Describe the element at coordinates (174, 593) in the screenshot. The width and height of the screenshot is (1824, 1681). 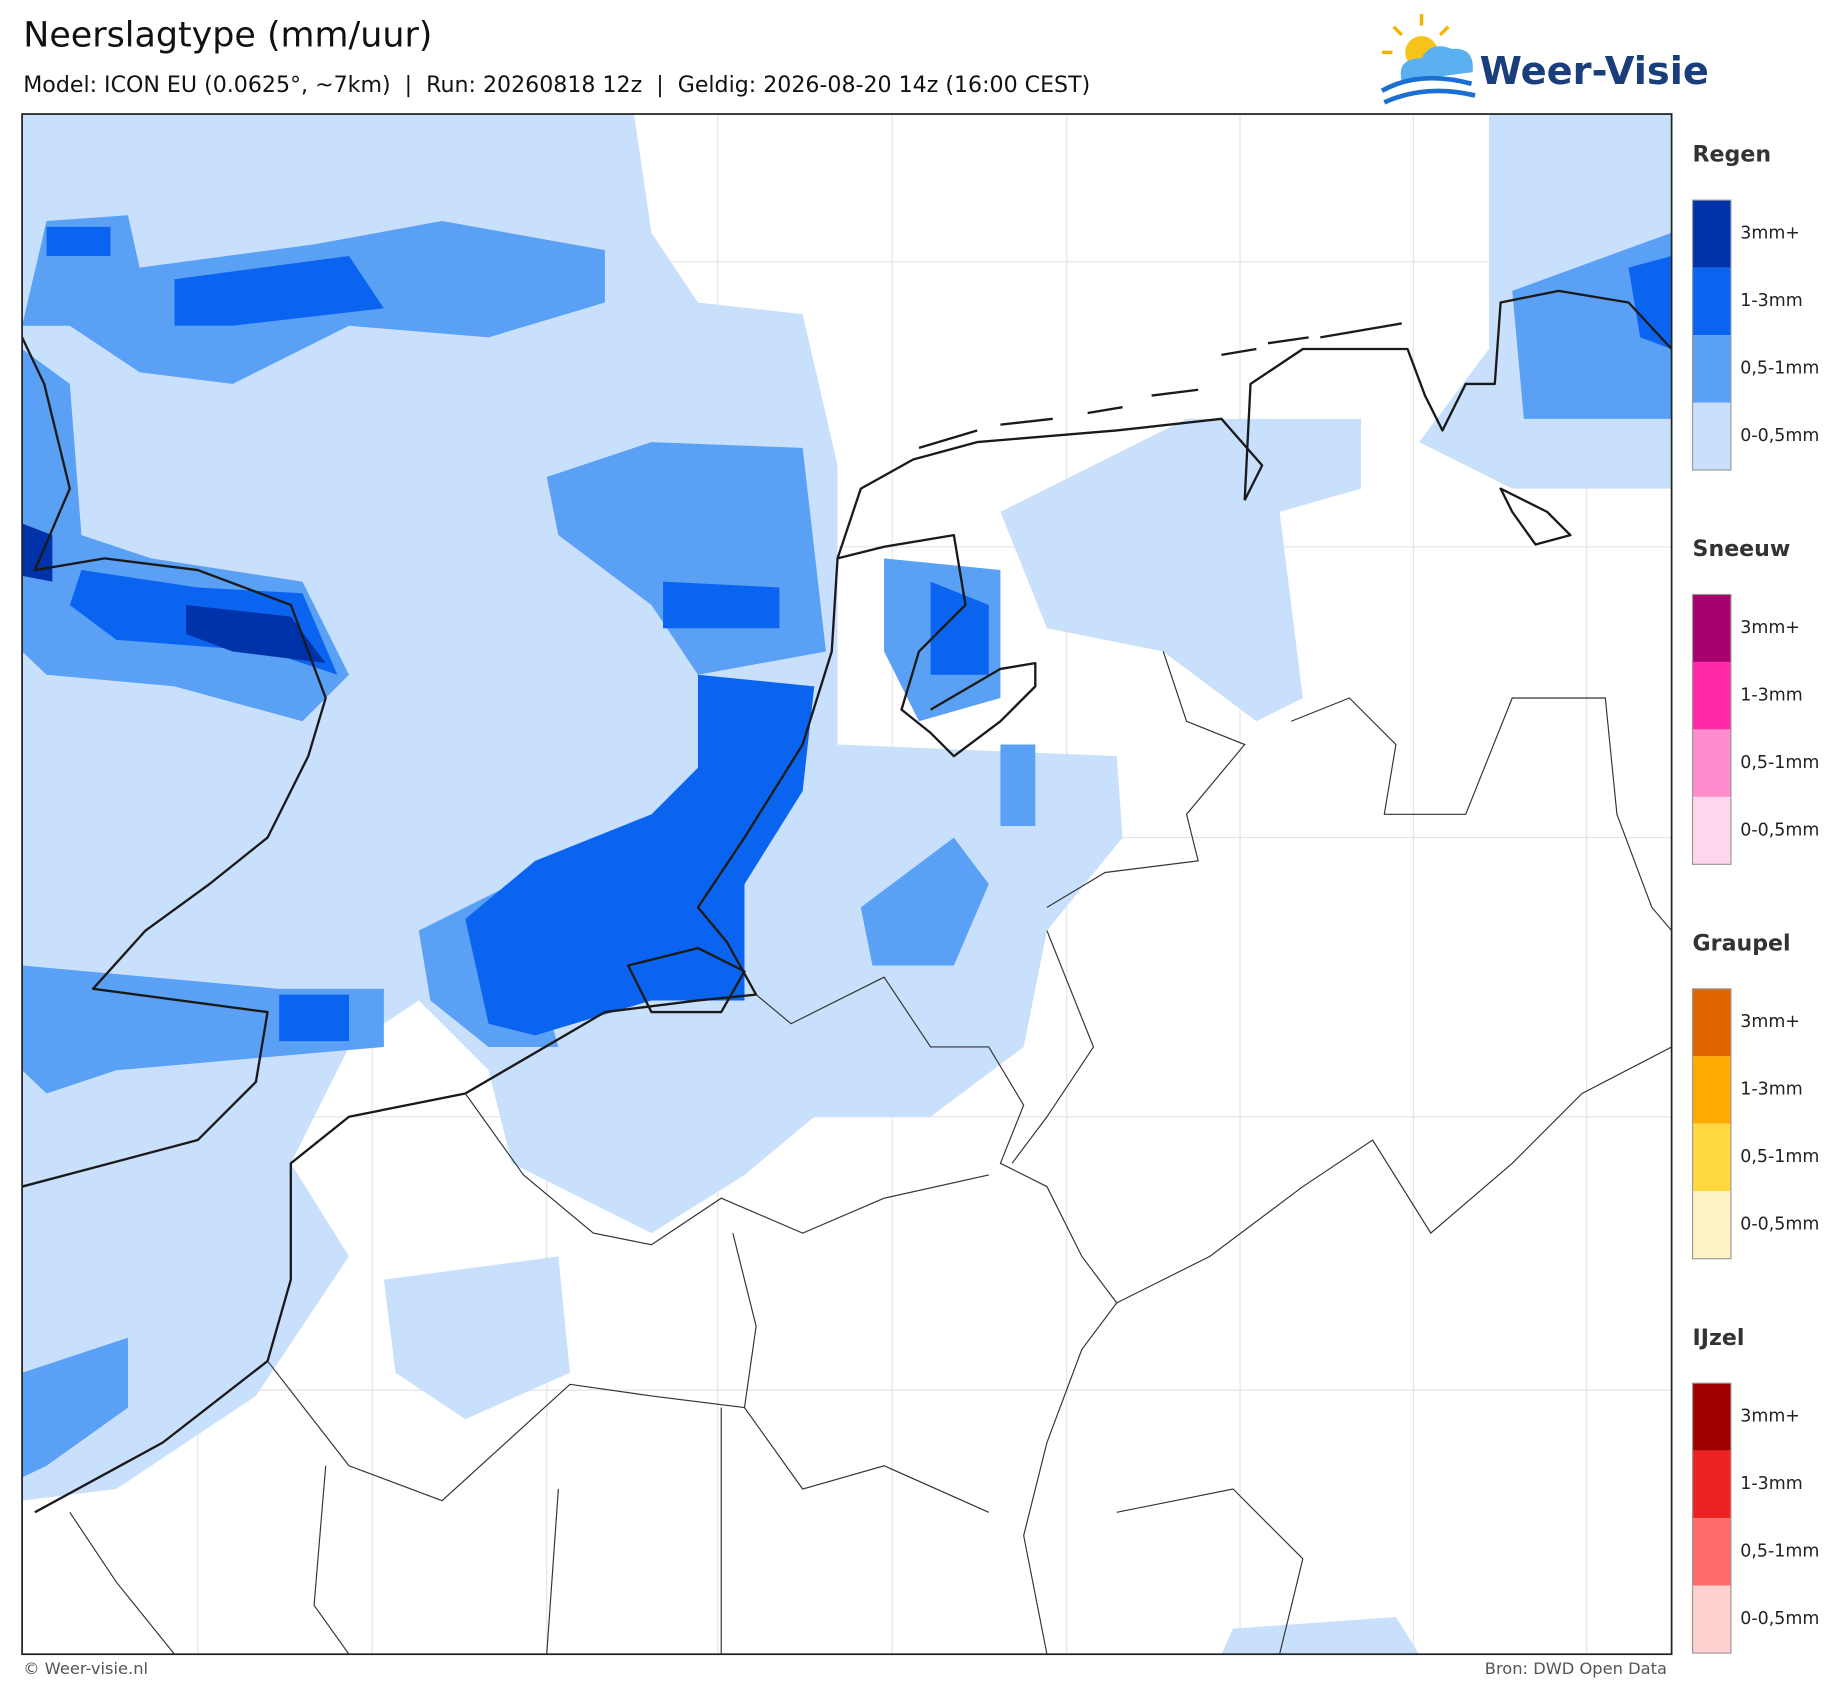
I see `precipitation-very-heavy` at that location.